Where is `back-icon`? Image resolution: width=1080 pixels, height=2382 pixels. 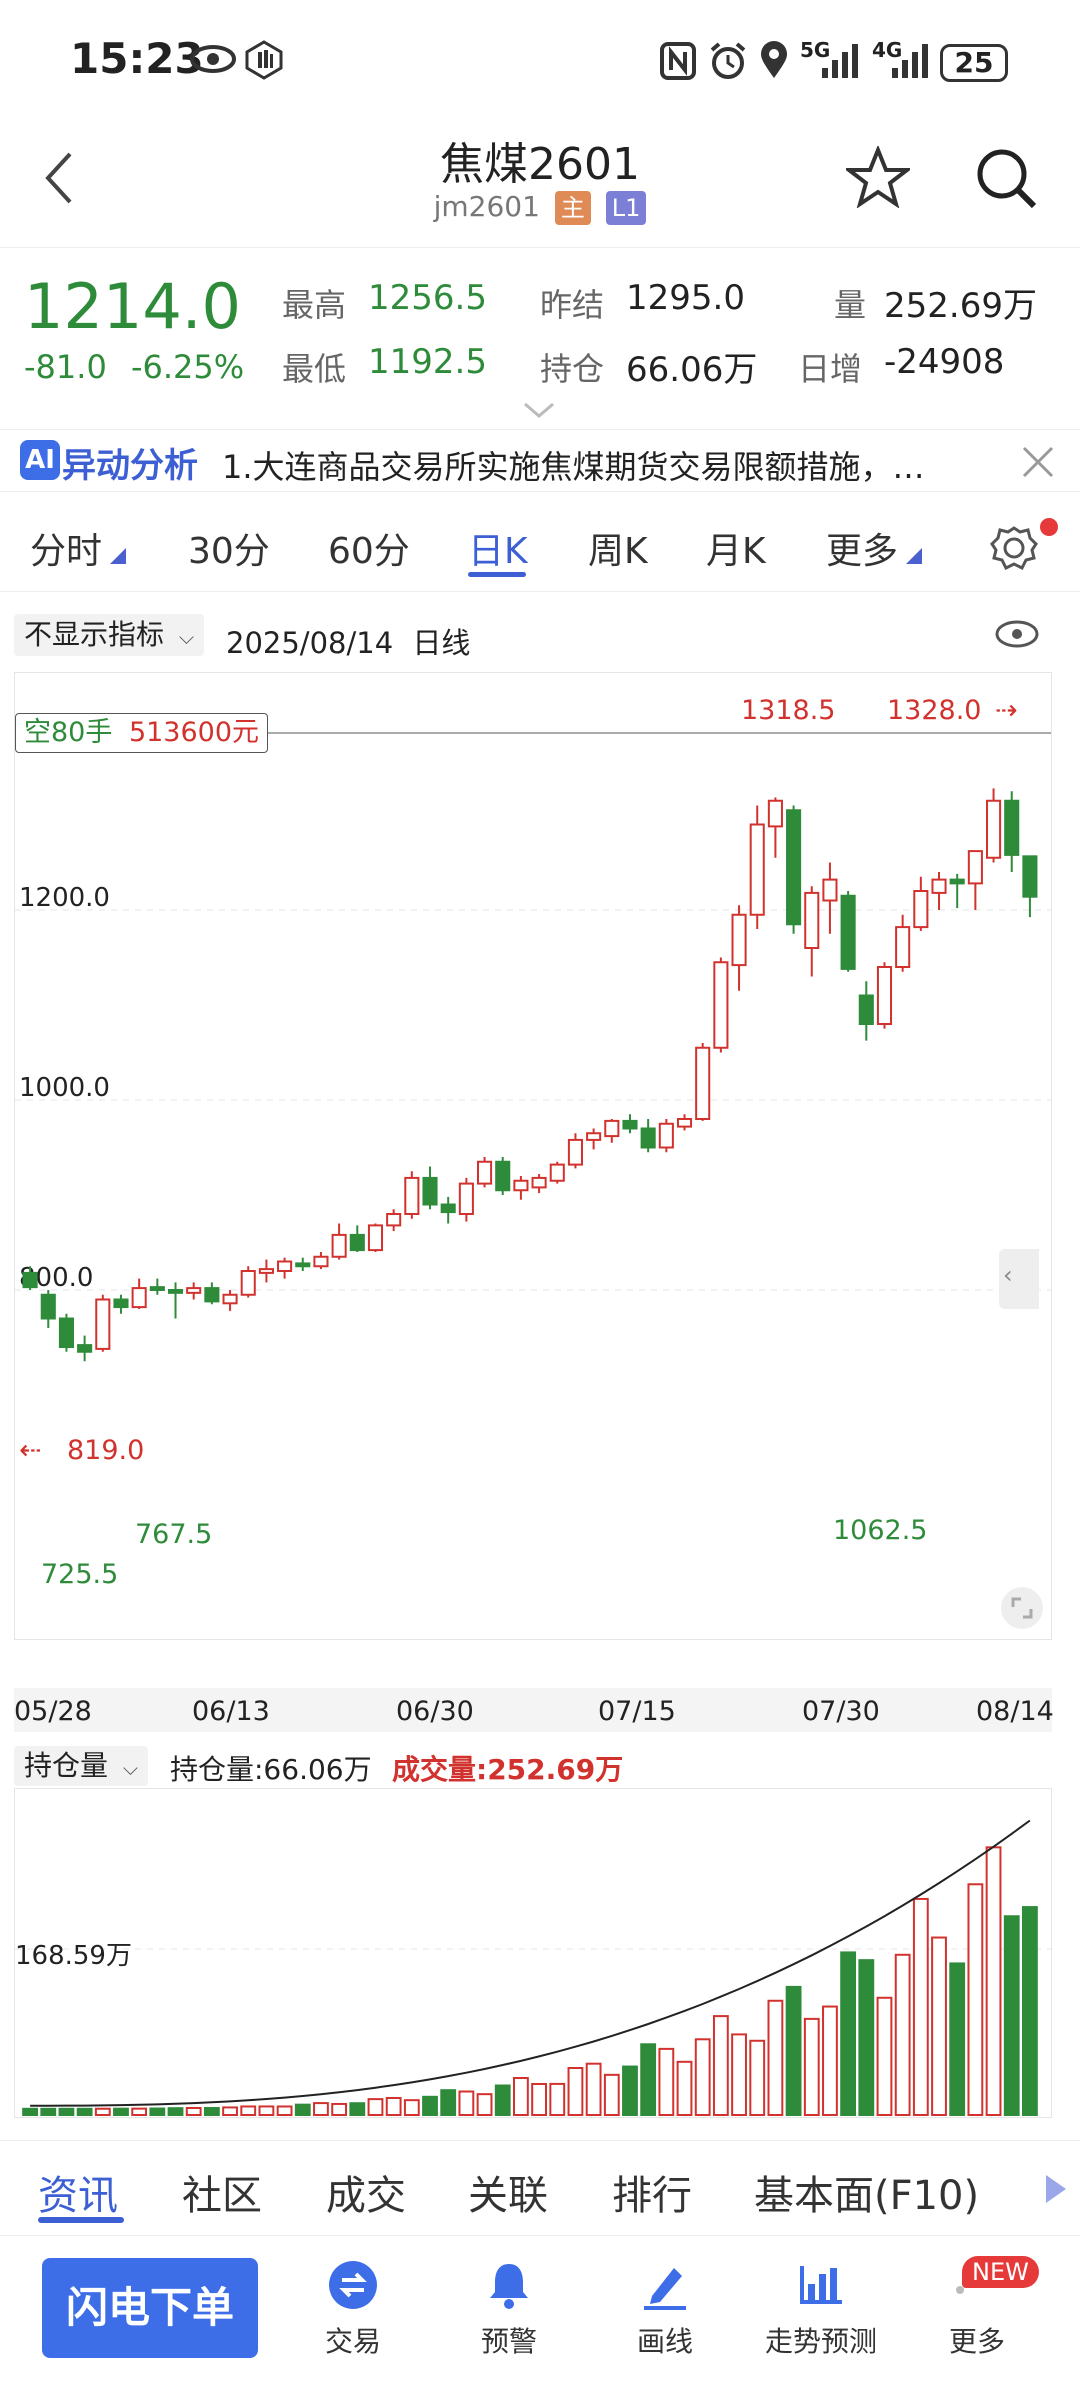 back-icon is located at coordinates (59, 178).